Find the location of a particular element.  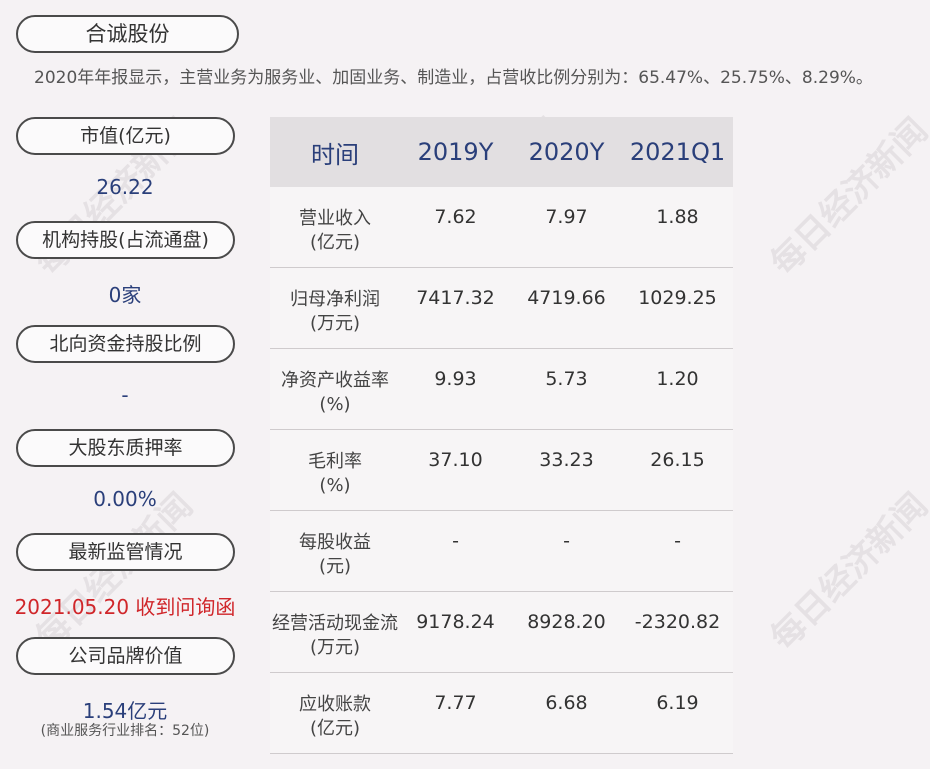

table-cell: 8928.20 is located at coordinates (566, 622).